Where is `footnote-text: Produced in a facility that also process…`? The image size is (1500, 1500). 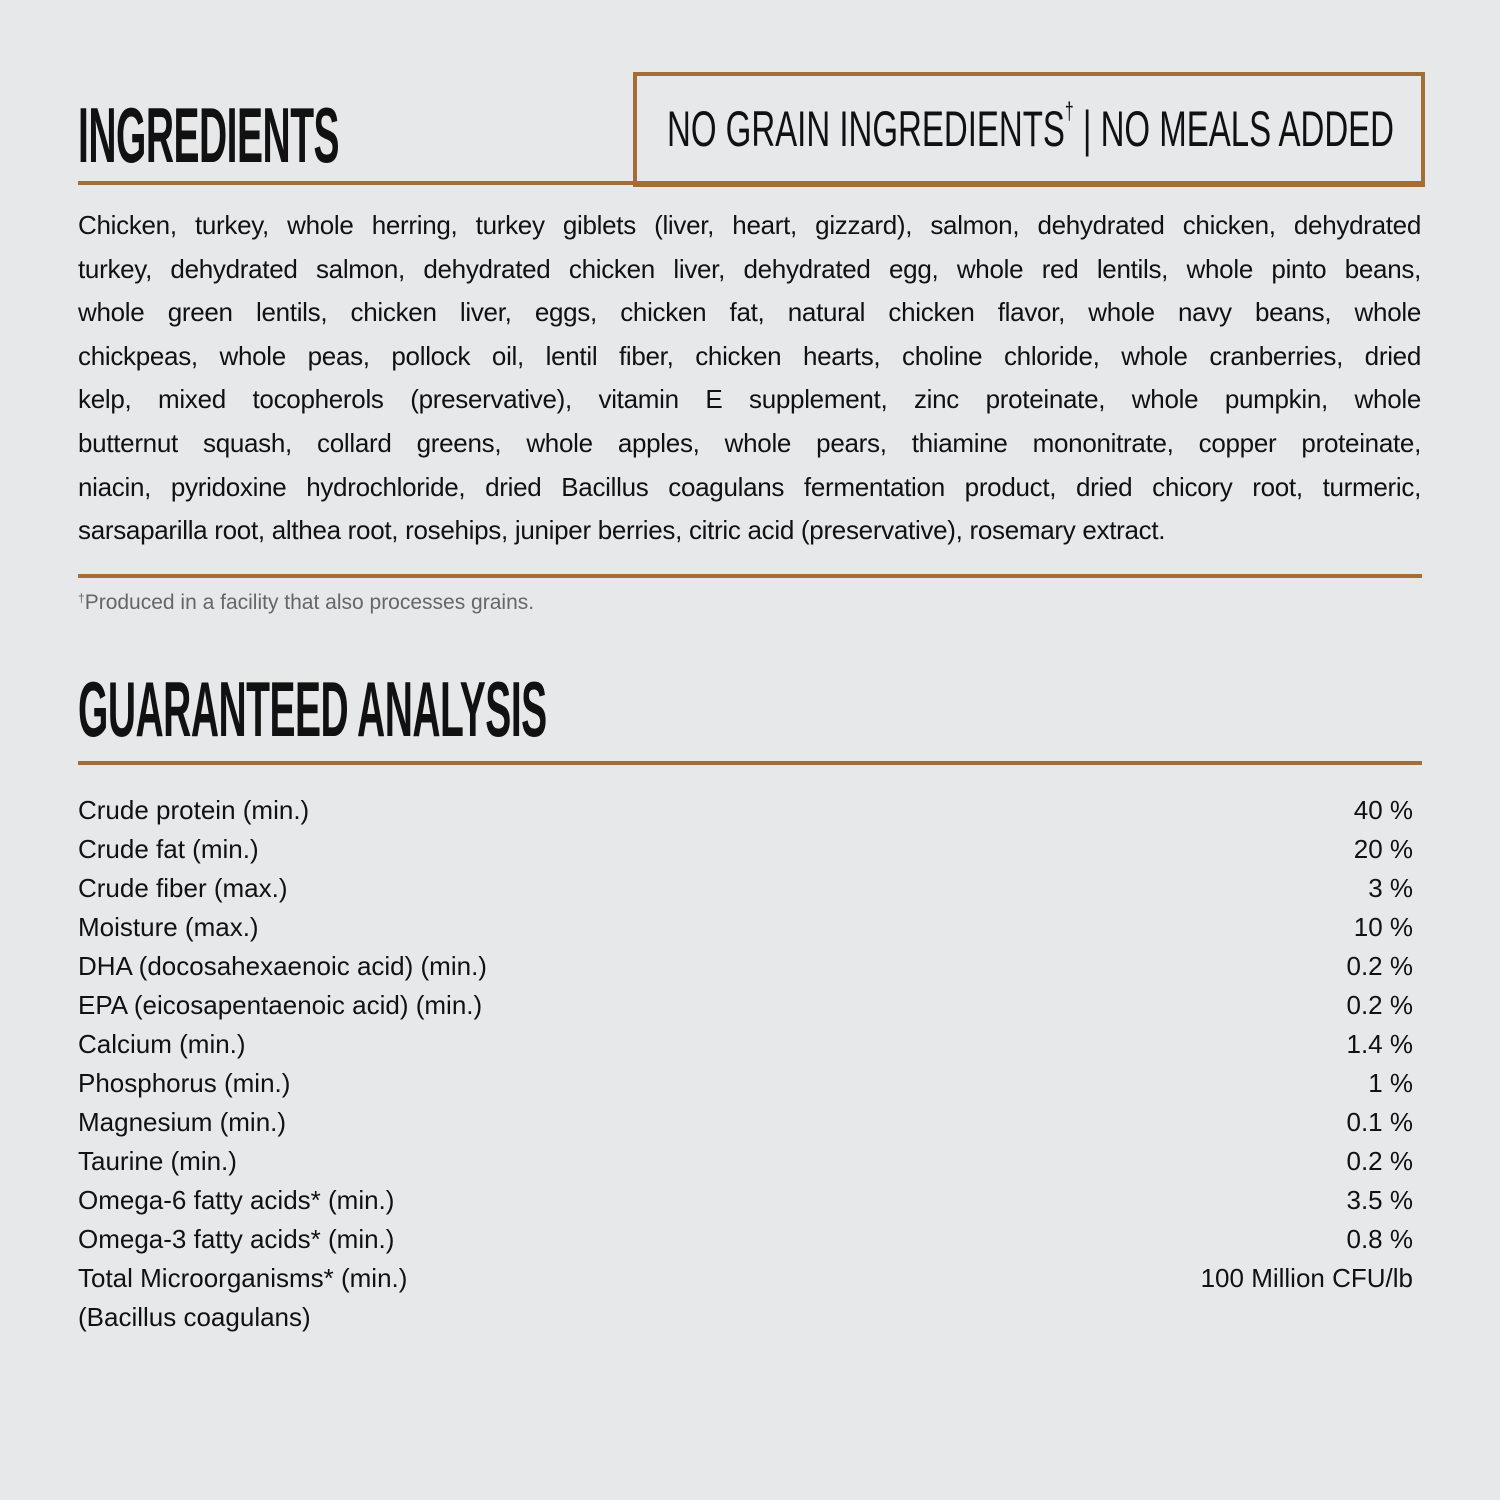 footnote-text: Produced in a facility that also process… is located at coordinates (309, 602).